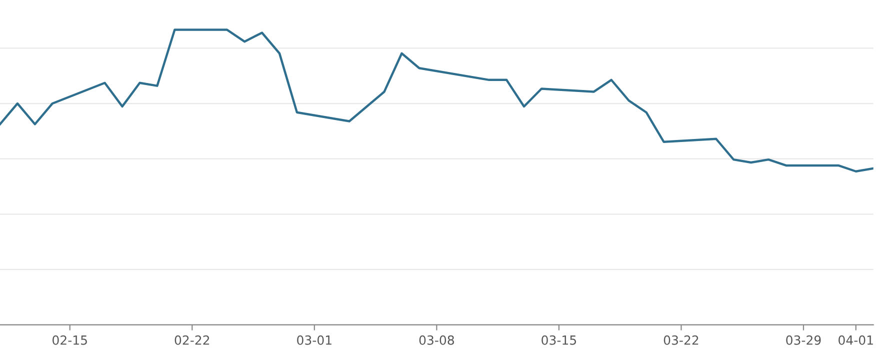  I want to click on x-tick-label: 04-01, so click(855, 340).